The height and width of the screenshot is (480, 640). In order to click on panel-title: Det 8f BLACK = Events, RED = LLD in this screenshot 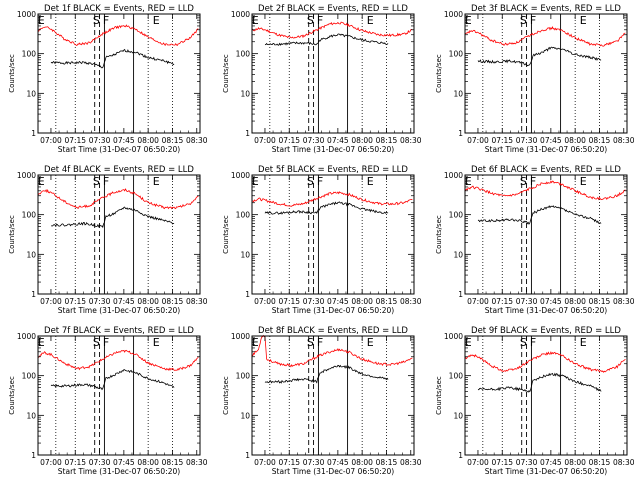, I will do `click(333, 331)`.